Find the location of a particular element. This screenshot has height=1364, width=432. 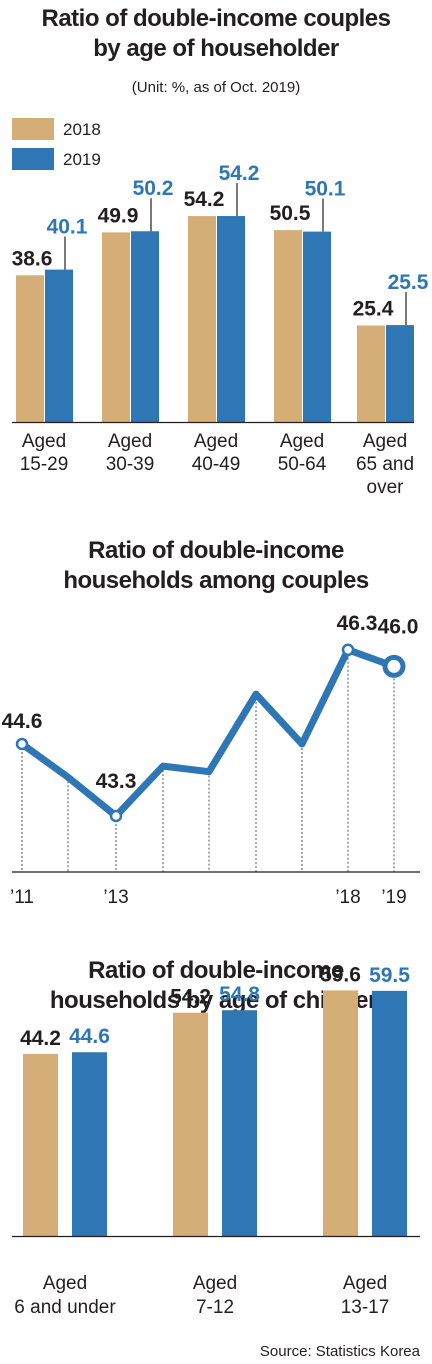

chart1-title-line1: Ratio of double-income couples is located at coordinates (215, 18).